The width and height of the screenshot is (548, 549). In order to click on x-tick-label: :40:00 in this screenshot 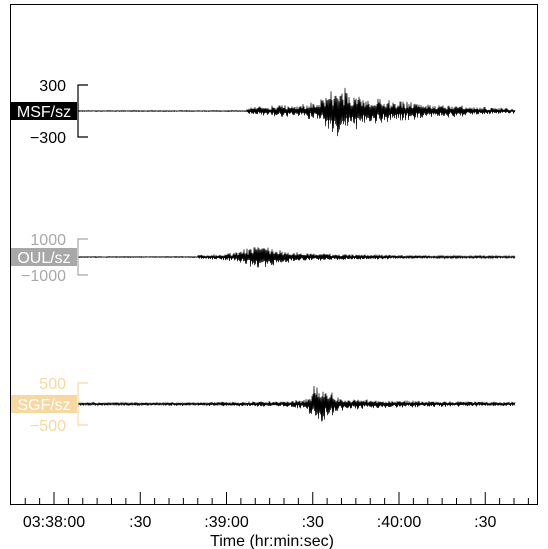, I will do `click(399, 522)`.